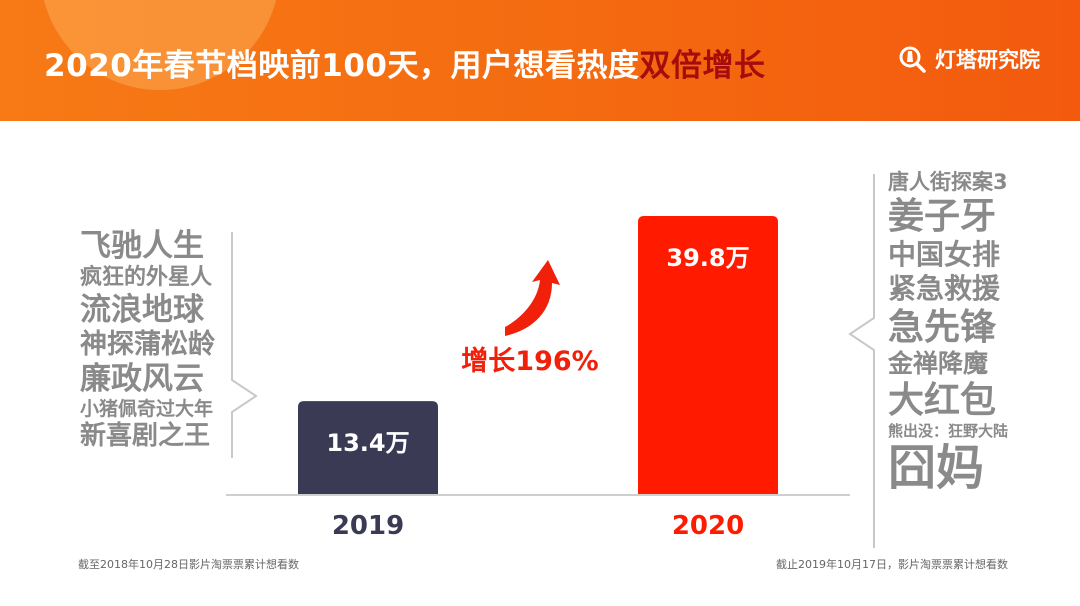 The image size is (1080, 606). I want to click on bar-value-label: 39.8万, so click(707, 258).